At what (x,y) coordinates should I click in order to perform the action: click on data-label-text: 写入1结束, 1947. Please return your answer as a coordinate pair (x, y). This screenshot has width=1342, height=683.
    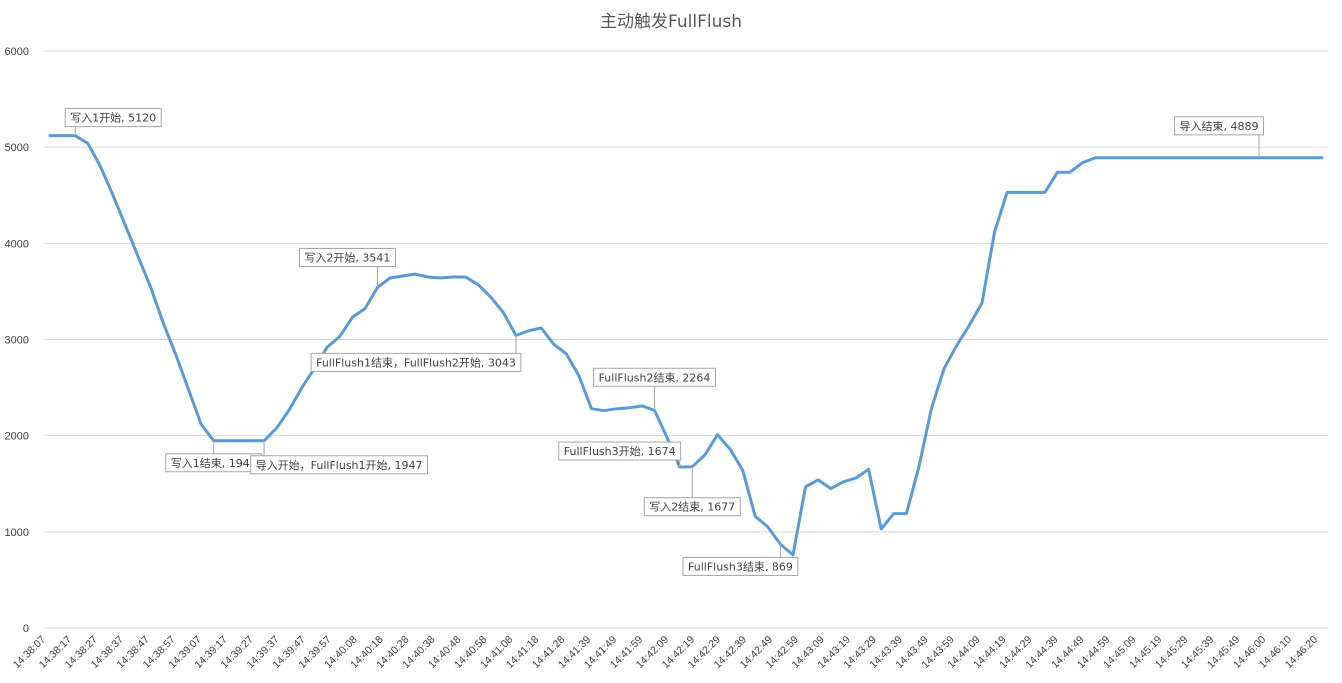
    Looking at the image, I should click on (214, 463).